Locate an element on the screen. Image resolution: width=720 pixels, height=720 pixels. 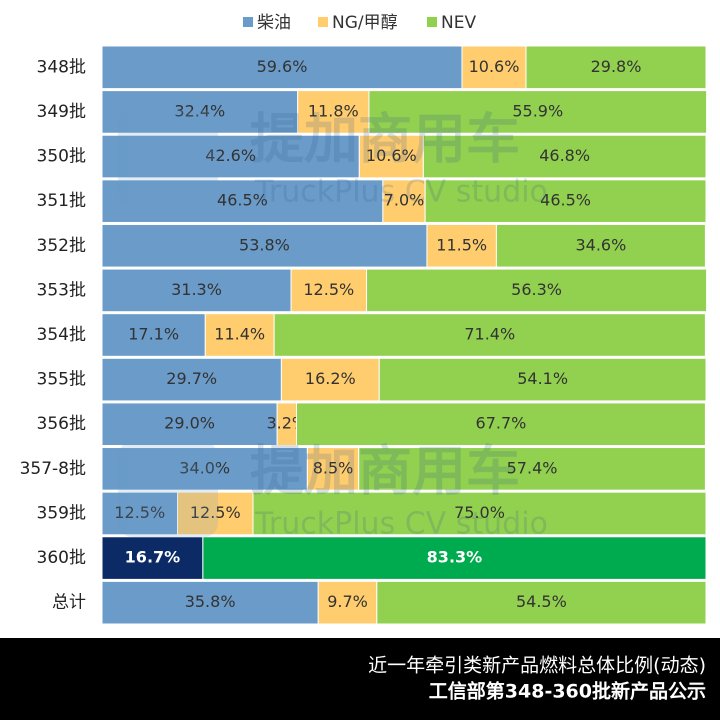
value-label: 11.4% is located at coordinates (239, 334).